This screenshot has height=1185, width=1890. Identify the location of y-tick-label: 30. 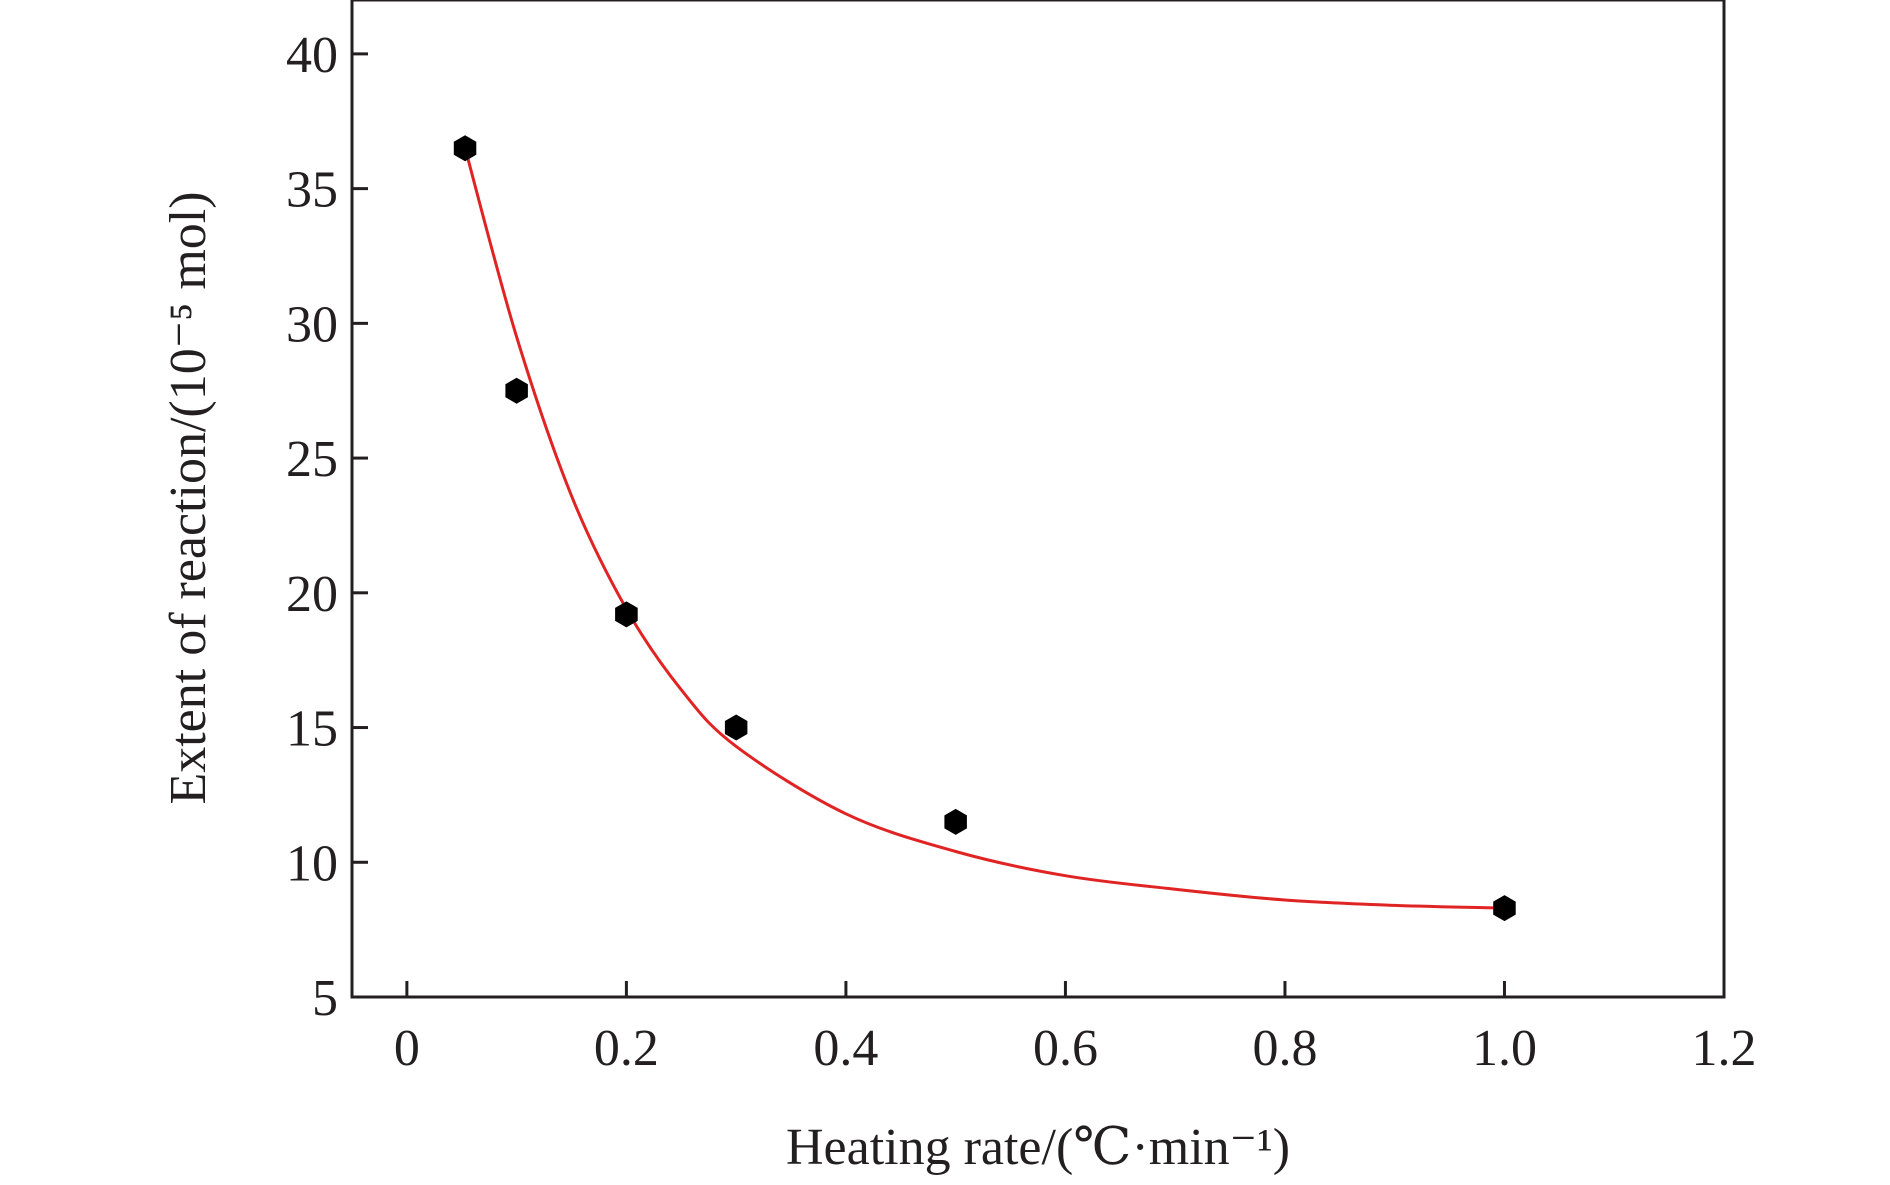
(312, 324).